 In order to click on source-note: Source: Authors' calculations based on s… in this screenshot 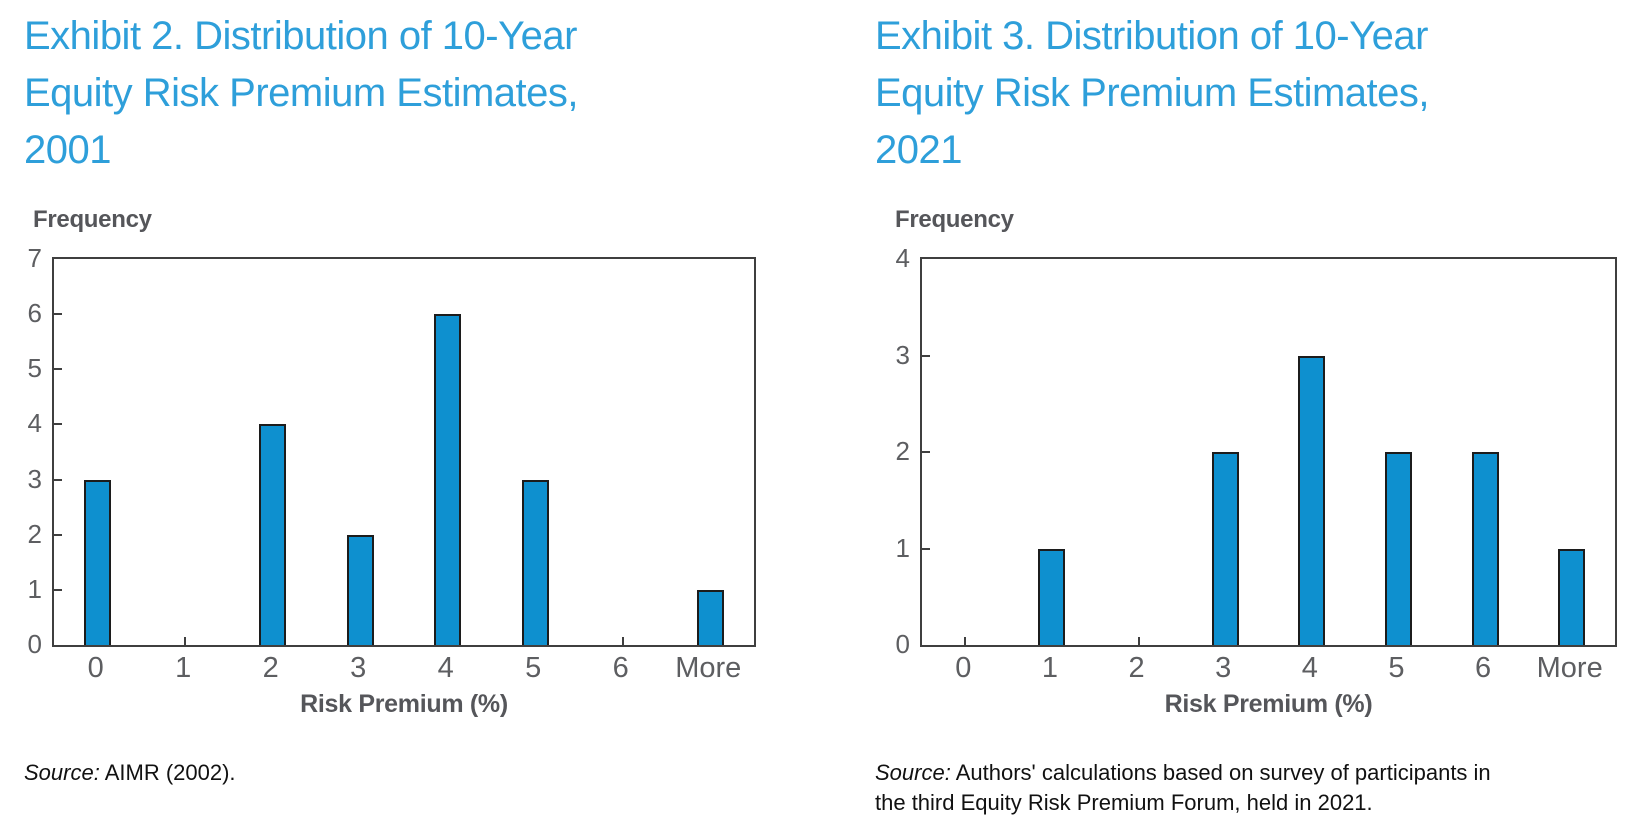, I will do `click(1192, 788)`.